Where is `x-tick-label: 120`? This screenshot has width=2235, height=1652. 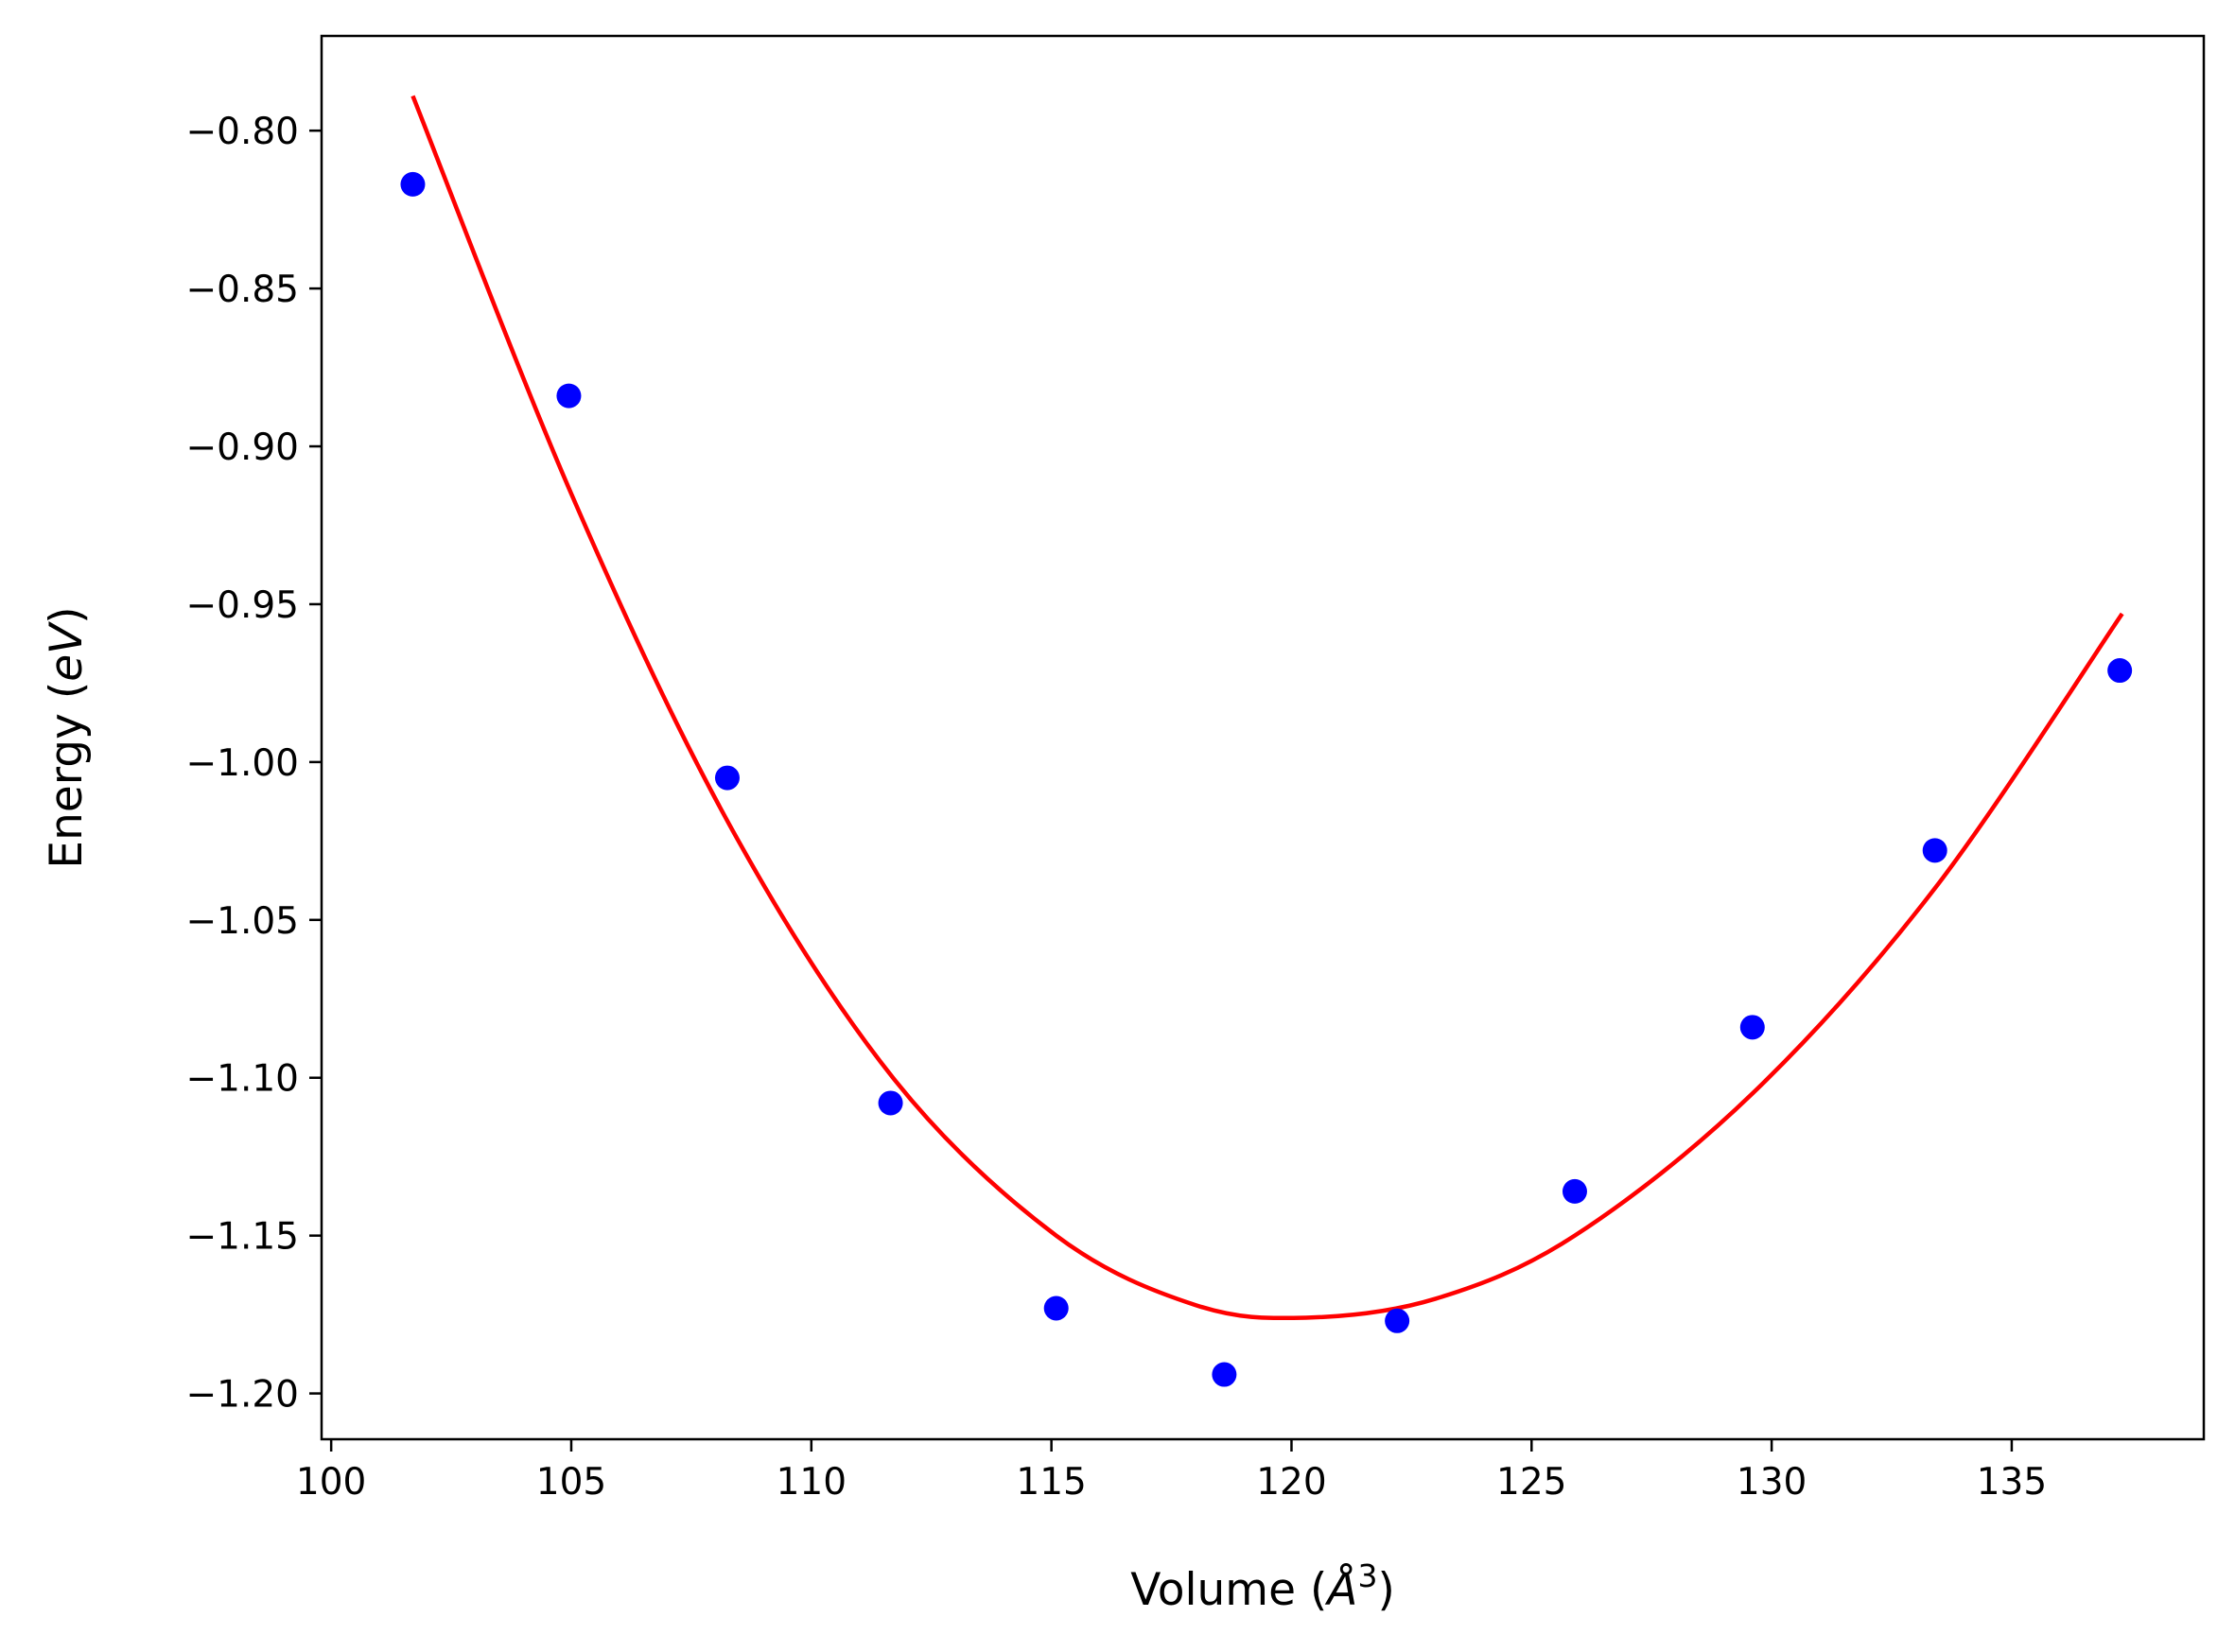 x-tick-label: 120 is located at coordinates (1291, 1483).